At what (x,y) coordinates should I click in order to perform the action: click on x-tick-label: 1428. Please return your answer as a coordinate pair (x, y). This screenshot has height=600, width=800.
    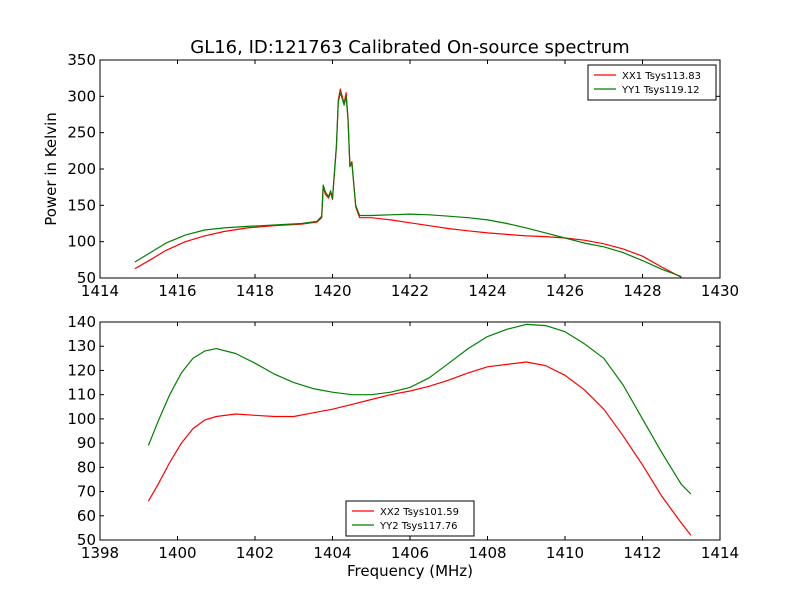
    Looking at the image, I should click on (642, 291).